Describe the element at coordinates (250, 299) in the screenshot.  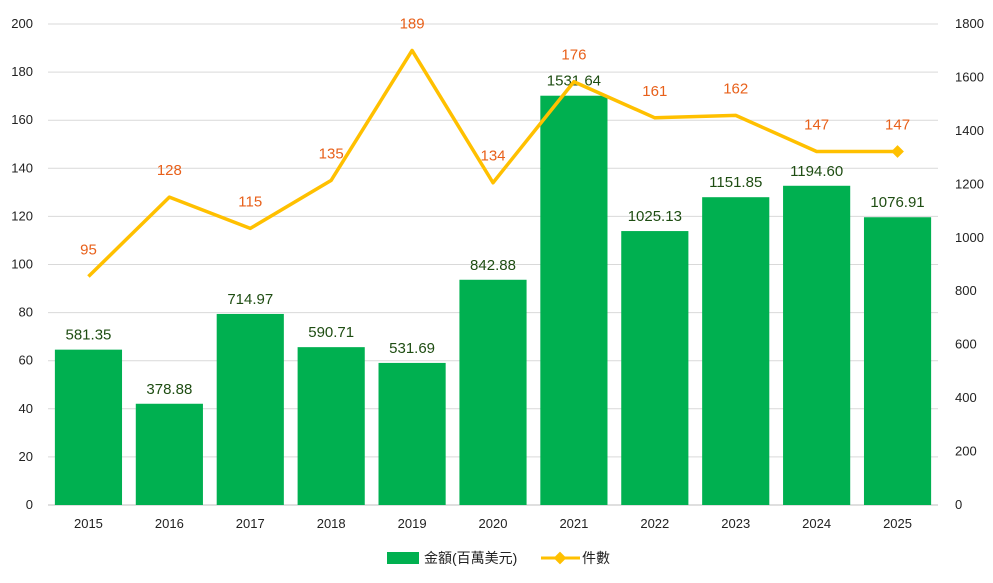
I see `bar-data-label: 714.97` at that location.